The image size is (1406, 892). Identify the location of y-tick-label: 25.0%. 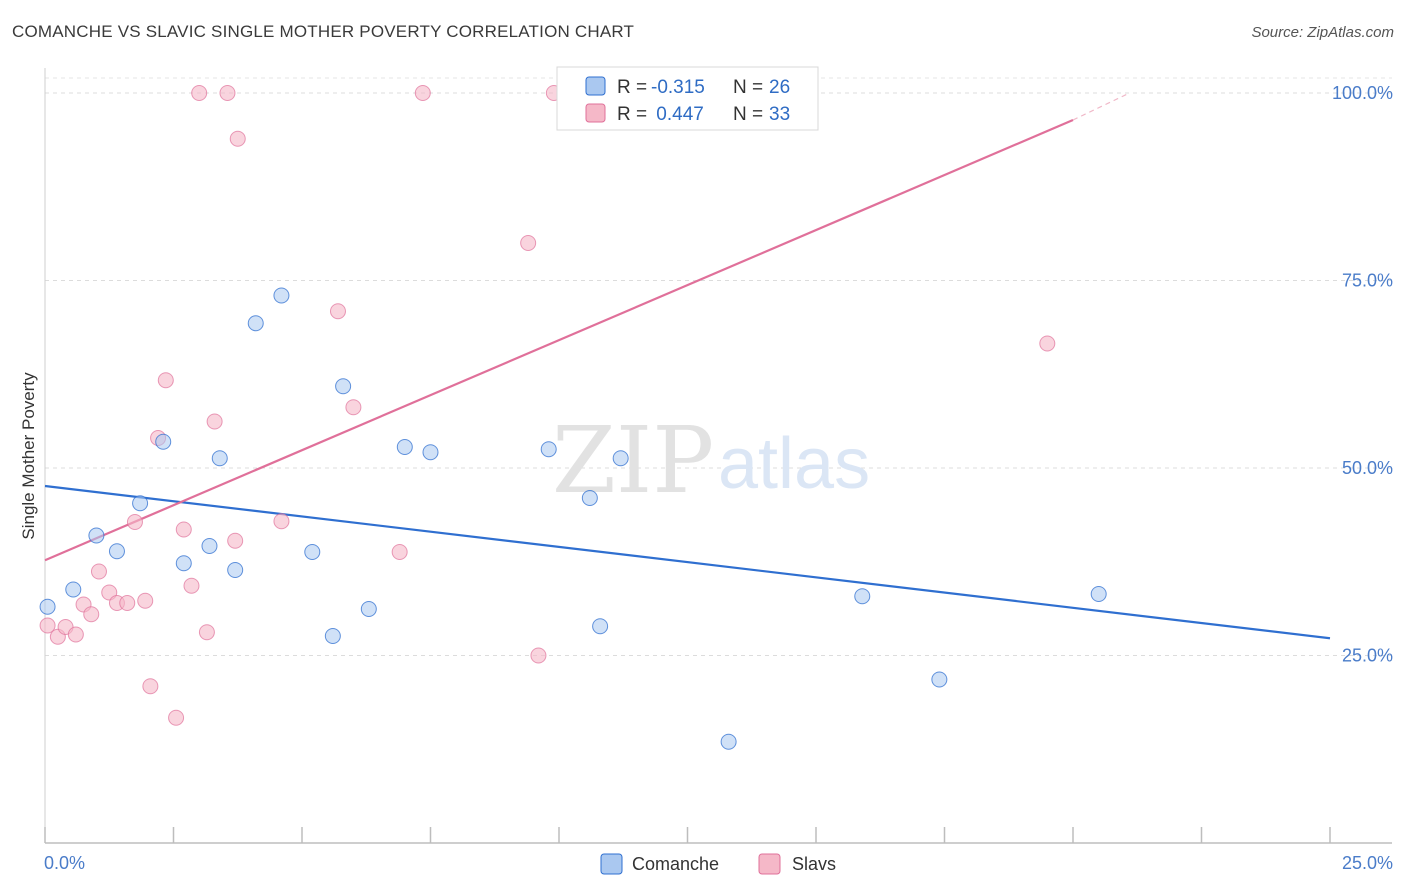
(1367, 656).